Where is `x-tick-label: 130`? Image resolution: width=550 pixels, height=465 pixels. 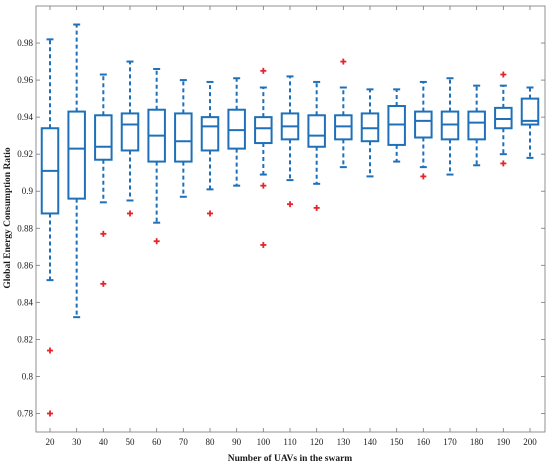 x-tick-label: 130 is located at coordinates (344, 442).